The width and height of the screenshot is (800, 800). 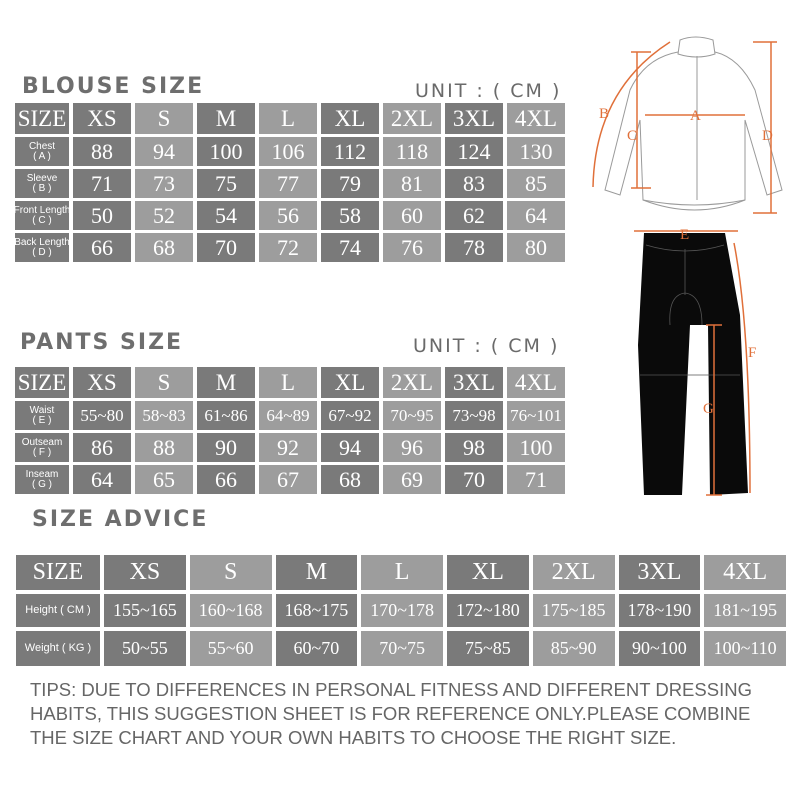 What do you see at coordinates (113, 86) in the screenshot?
I see `blouse-size-title: BLOUSE SIZE` at bounding box center [113, 86].